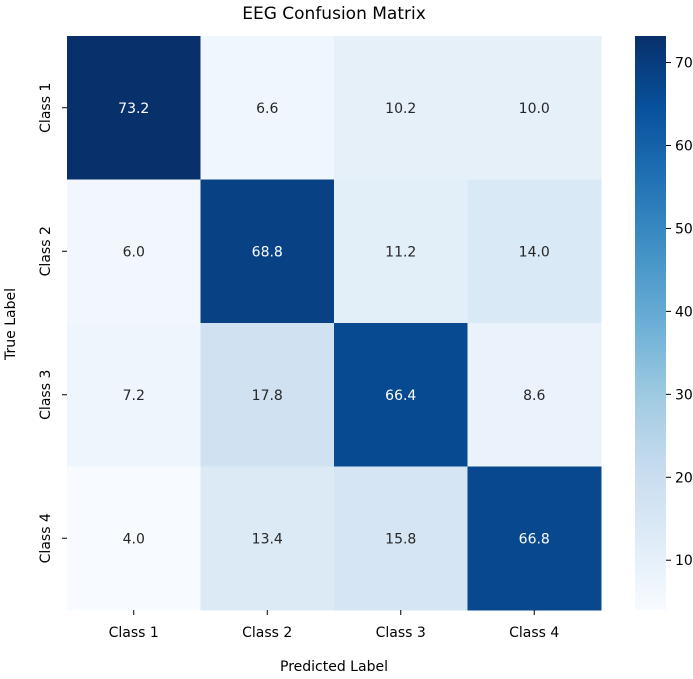  What do you see at coordinates (684, 146) in the screenshot?
I see `colorbar-tick-label: 60` at bounding box center [684, 146].